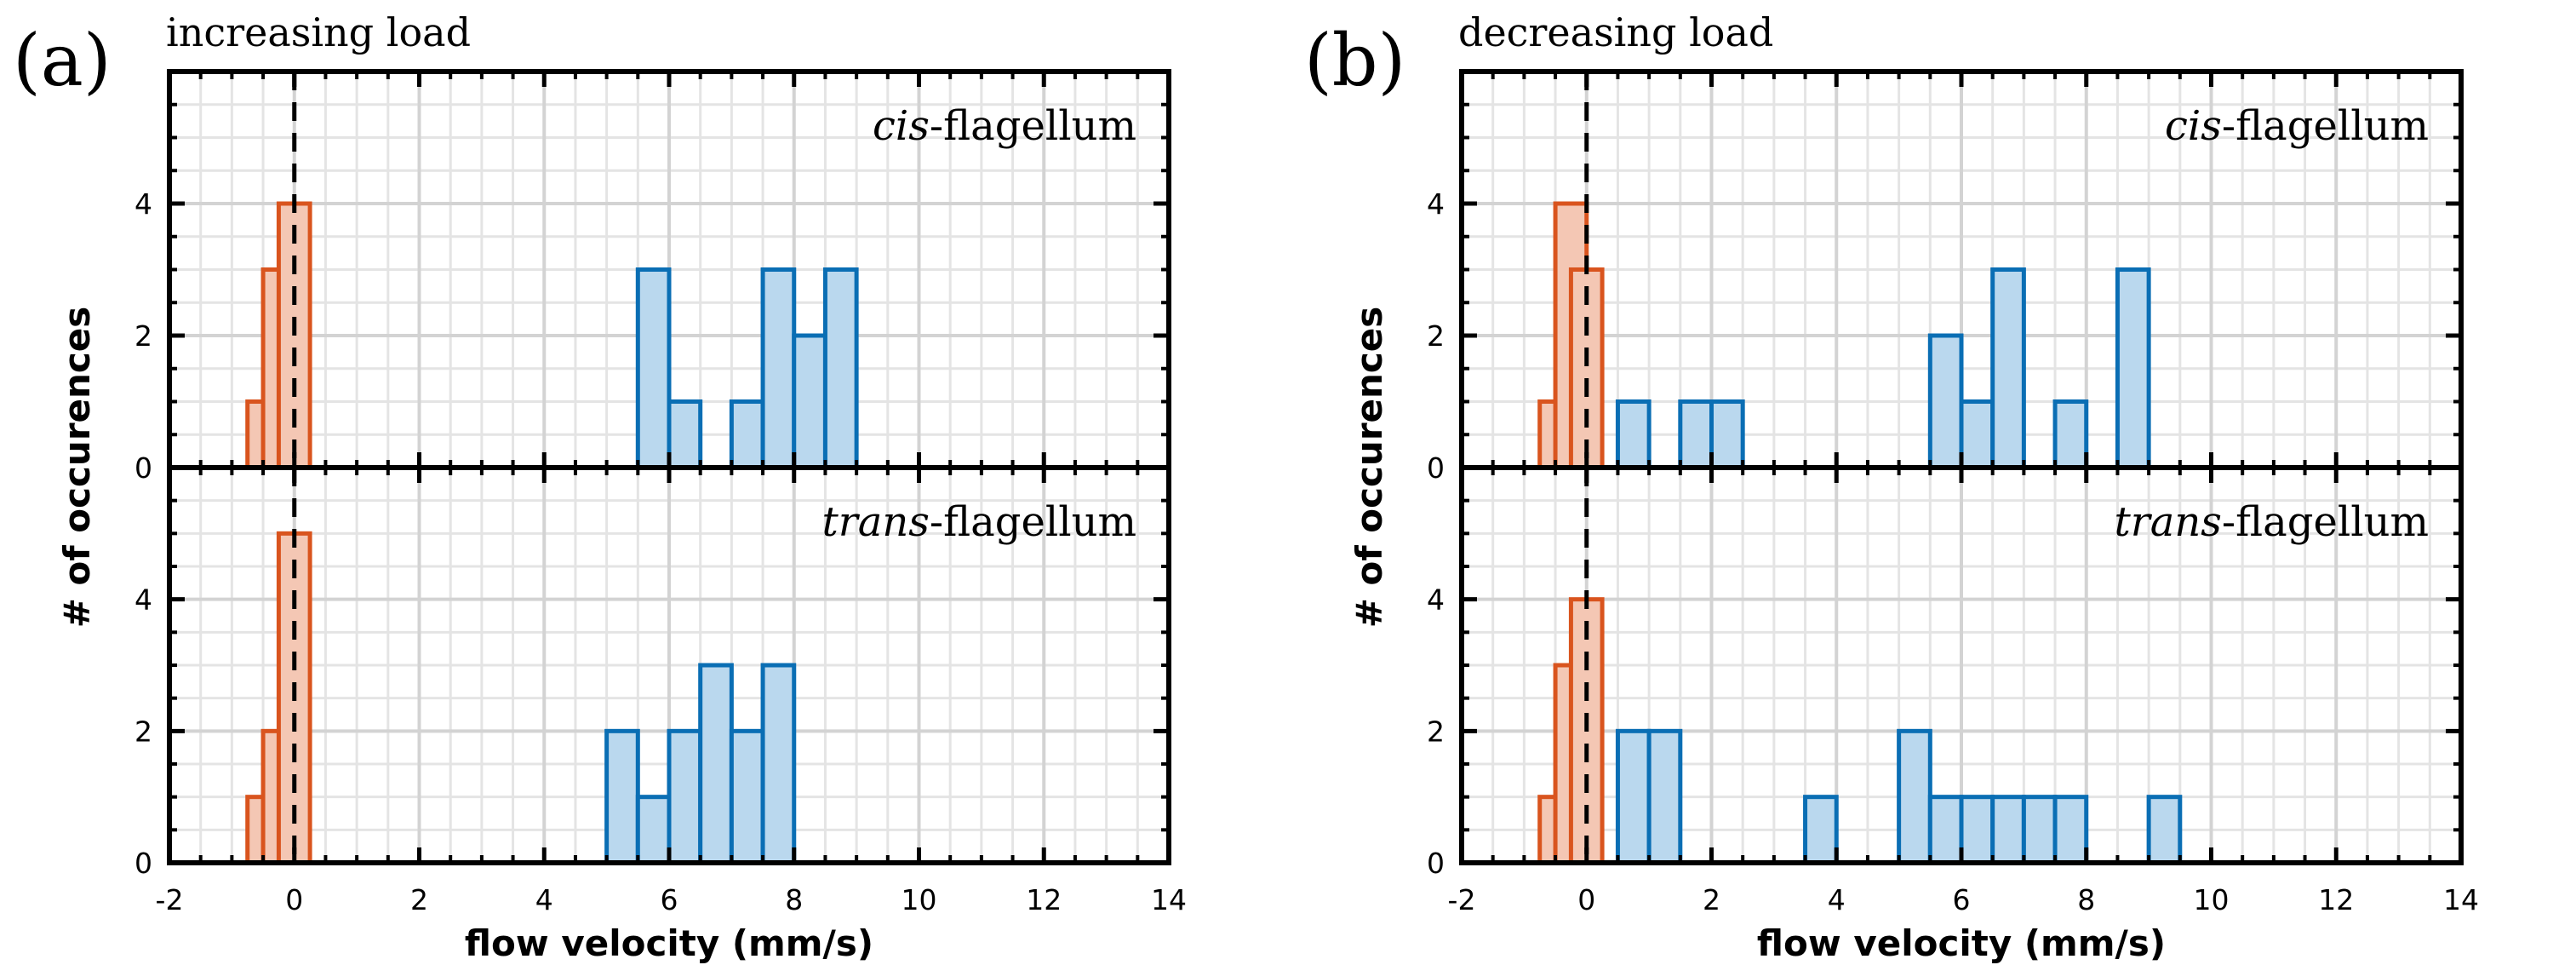  I want to click on panel-label: (a), so click(62, 61).